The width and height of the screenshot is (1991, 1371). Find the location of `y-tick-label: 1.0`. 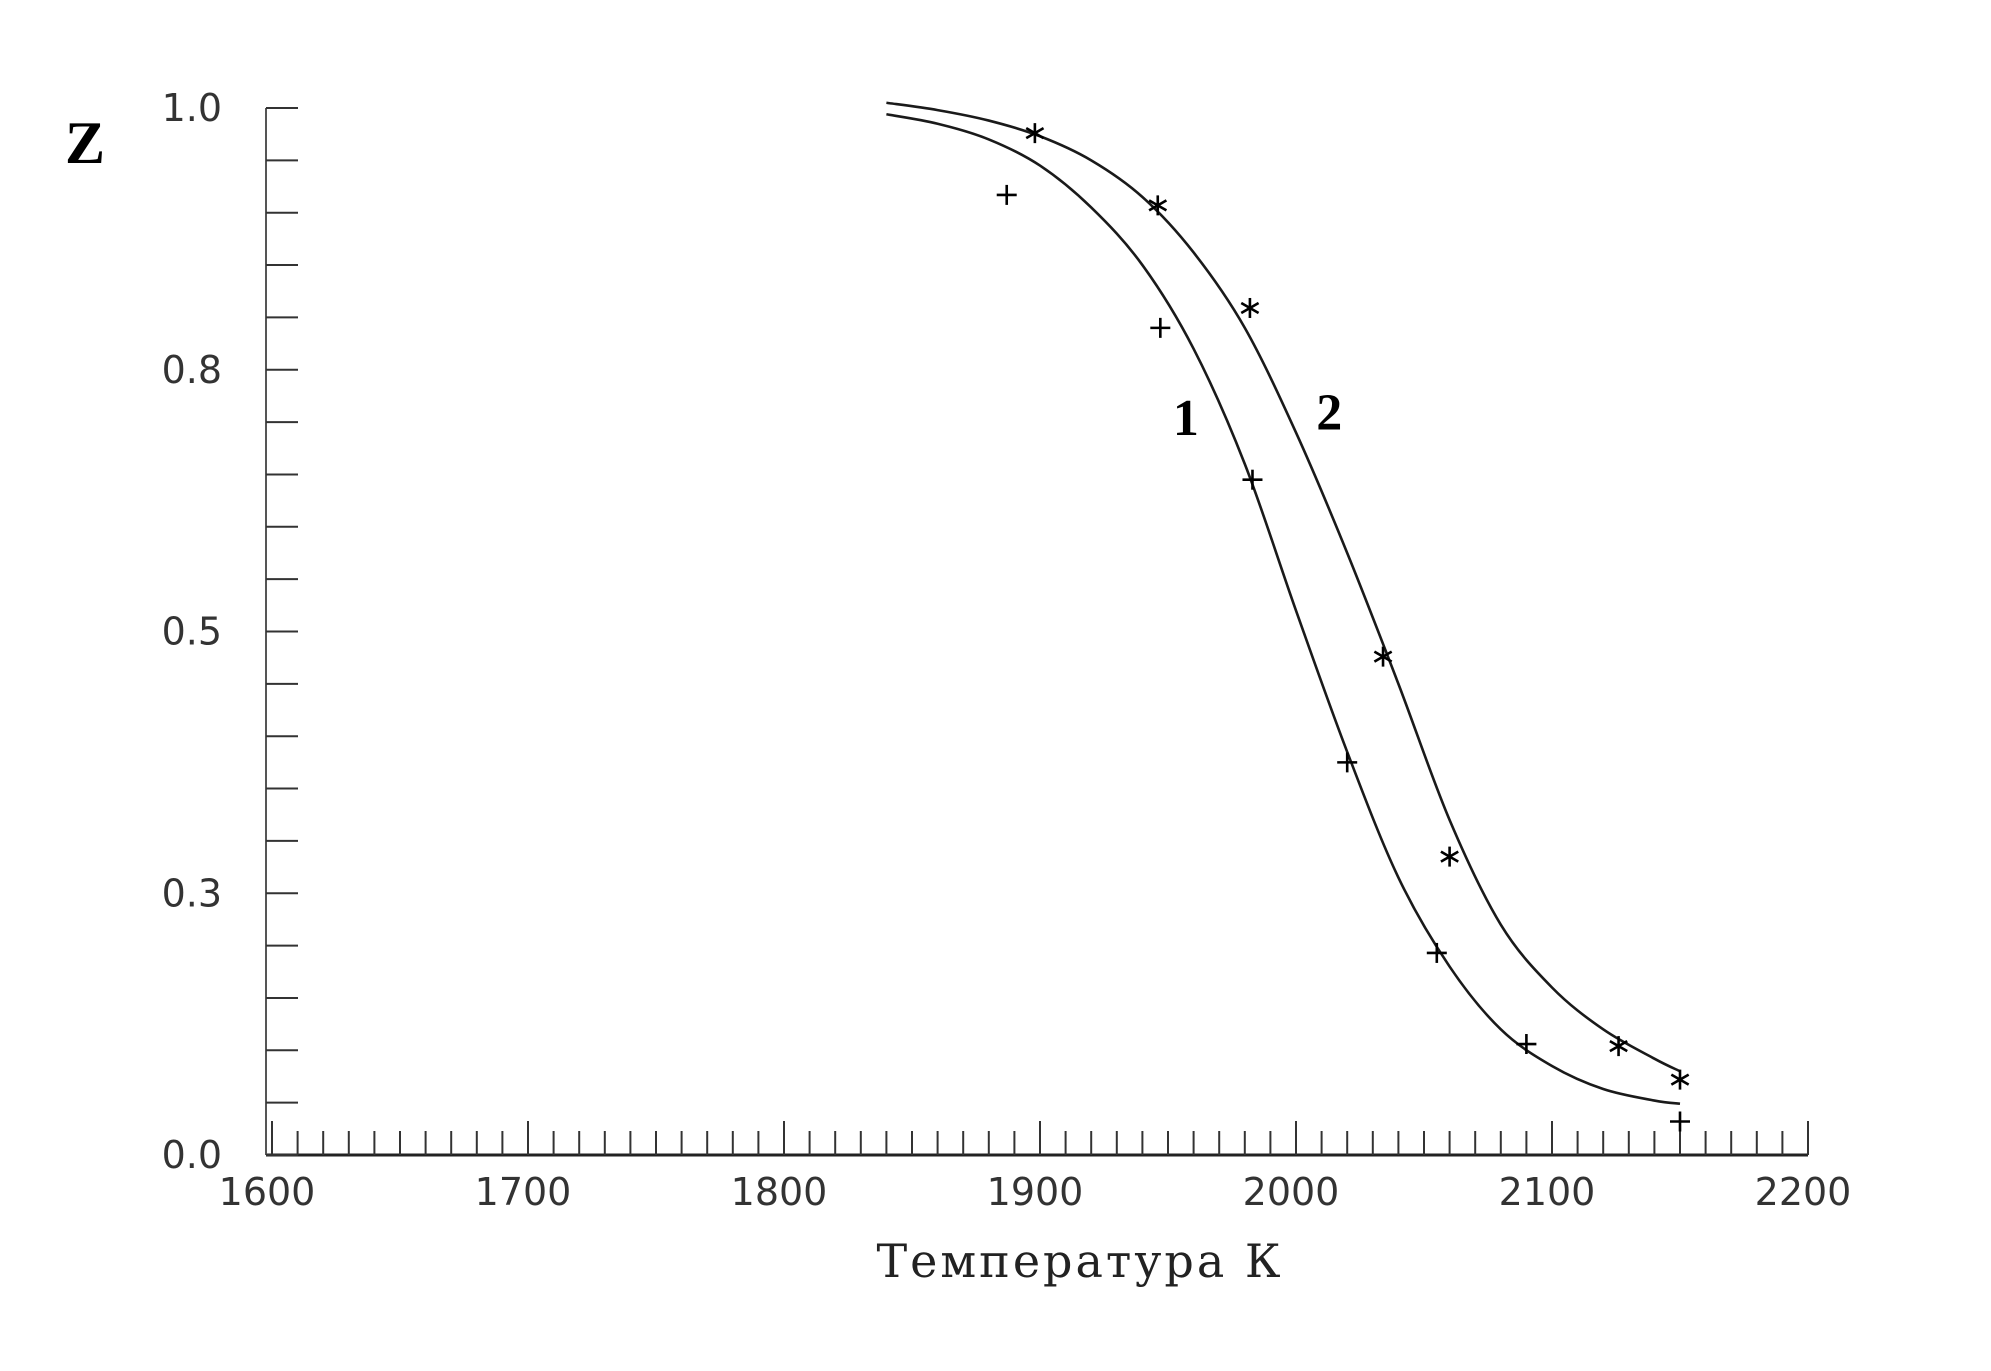

y-tick-label: 1.0 is located at coordinates (192, 108).